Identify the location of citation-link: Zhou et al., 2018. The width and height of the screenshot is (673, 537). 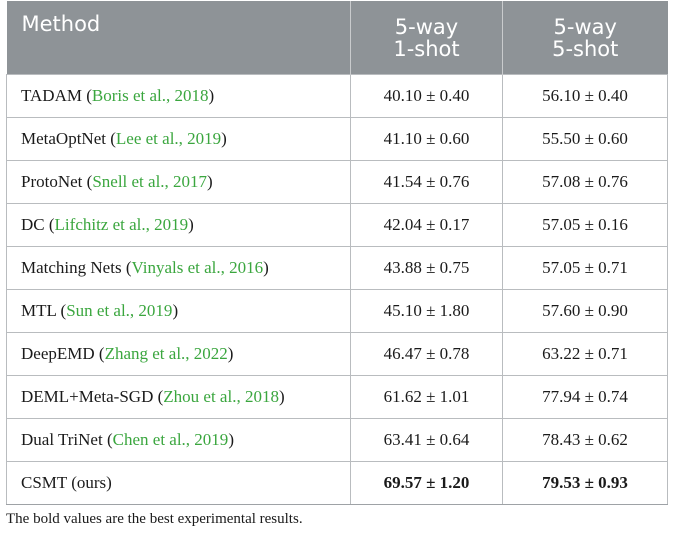
(221, 396).